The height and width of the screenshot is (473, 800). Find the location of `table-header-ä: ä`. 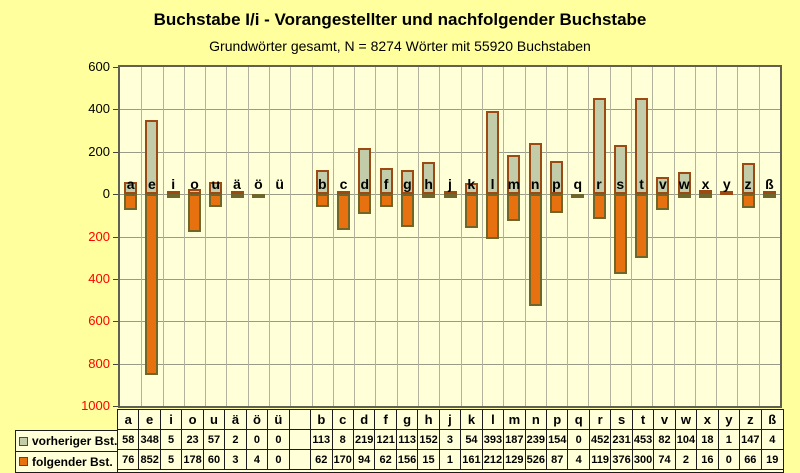

table-header-ä: ä is located at coordinates (236, 420).